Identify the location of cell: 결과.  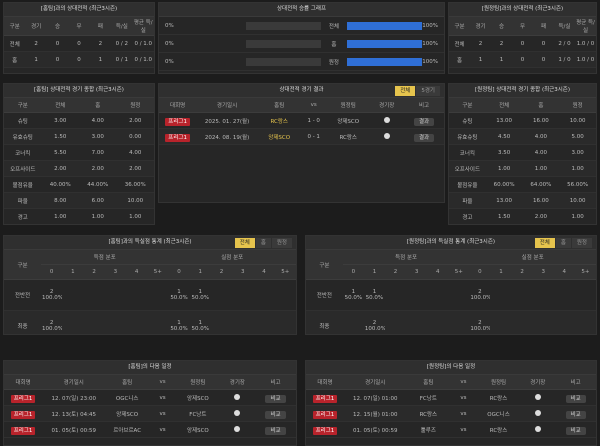
(424, 136).